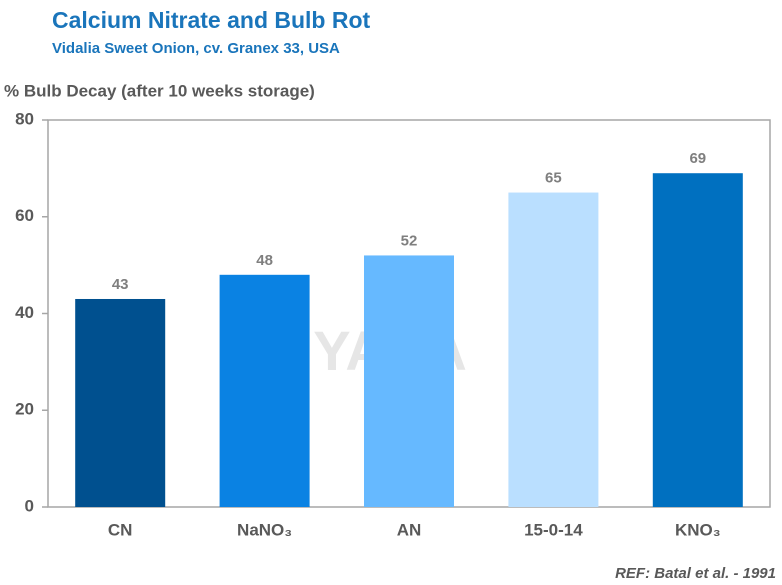 This screenshot has height=585, width=782. What do you see at coordinates (695, 573) in the screenshot?
I see `reference: REF: Batal et al. - 1991` at bounding box center [695, 573].